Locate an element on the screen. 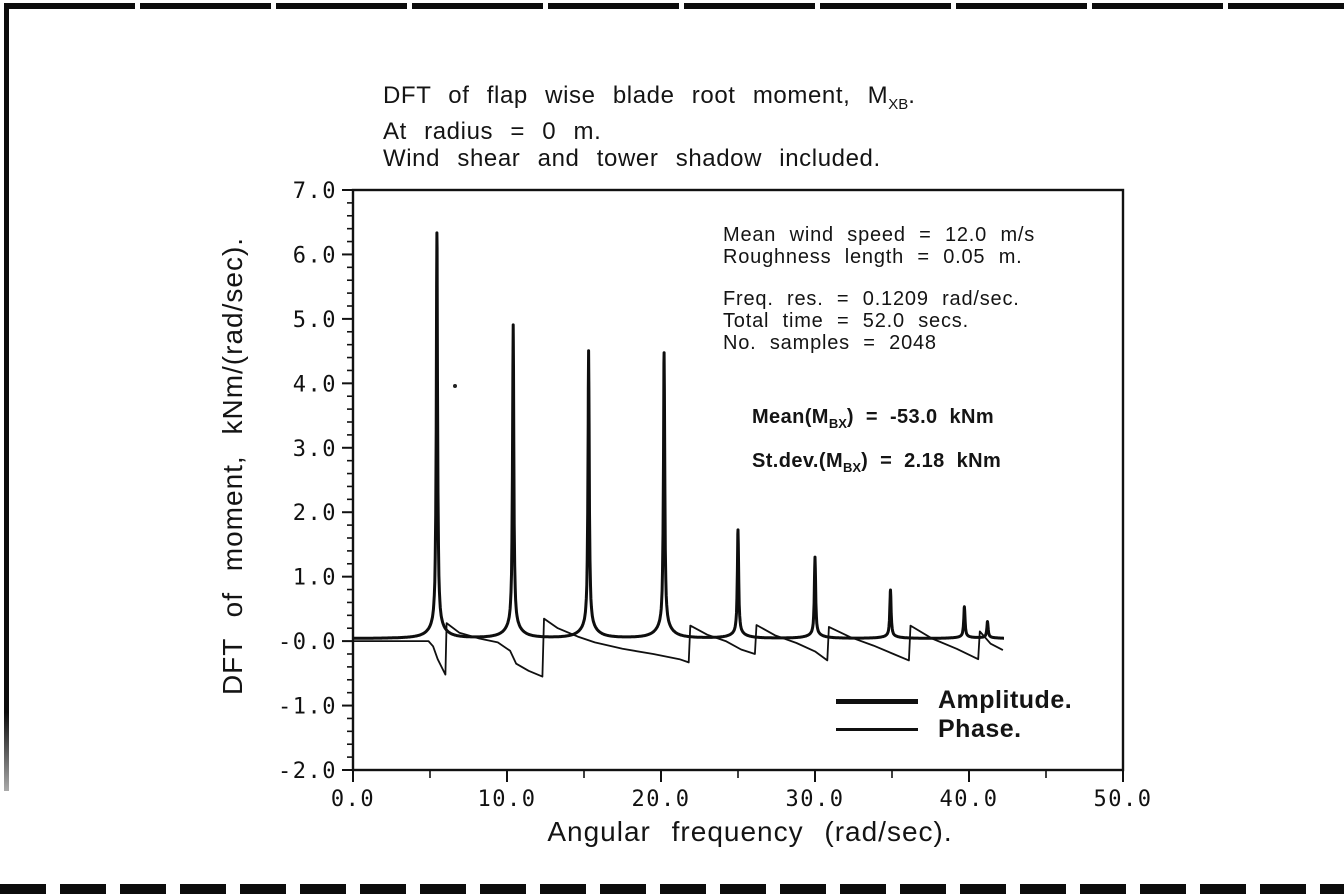  x-tick-label: 20.0 is located at coordinates (661, 799).